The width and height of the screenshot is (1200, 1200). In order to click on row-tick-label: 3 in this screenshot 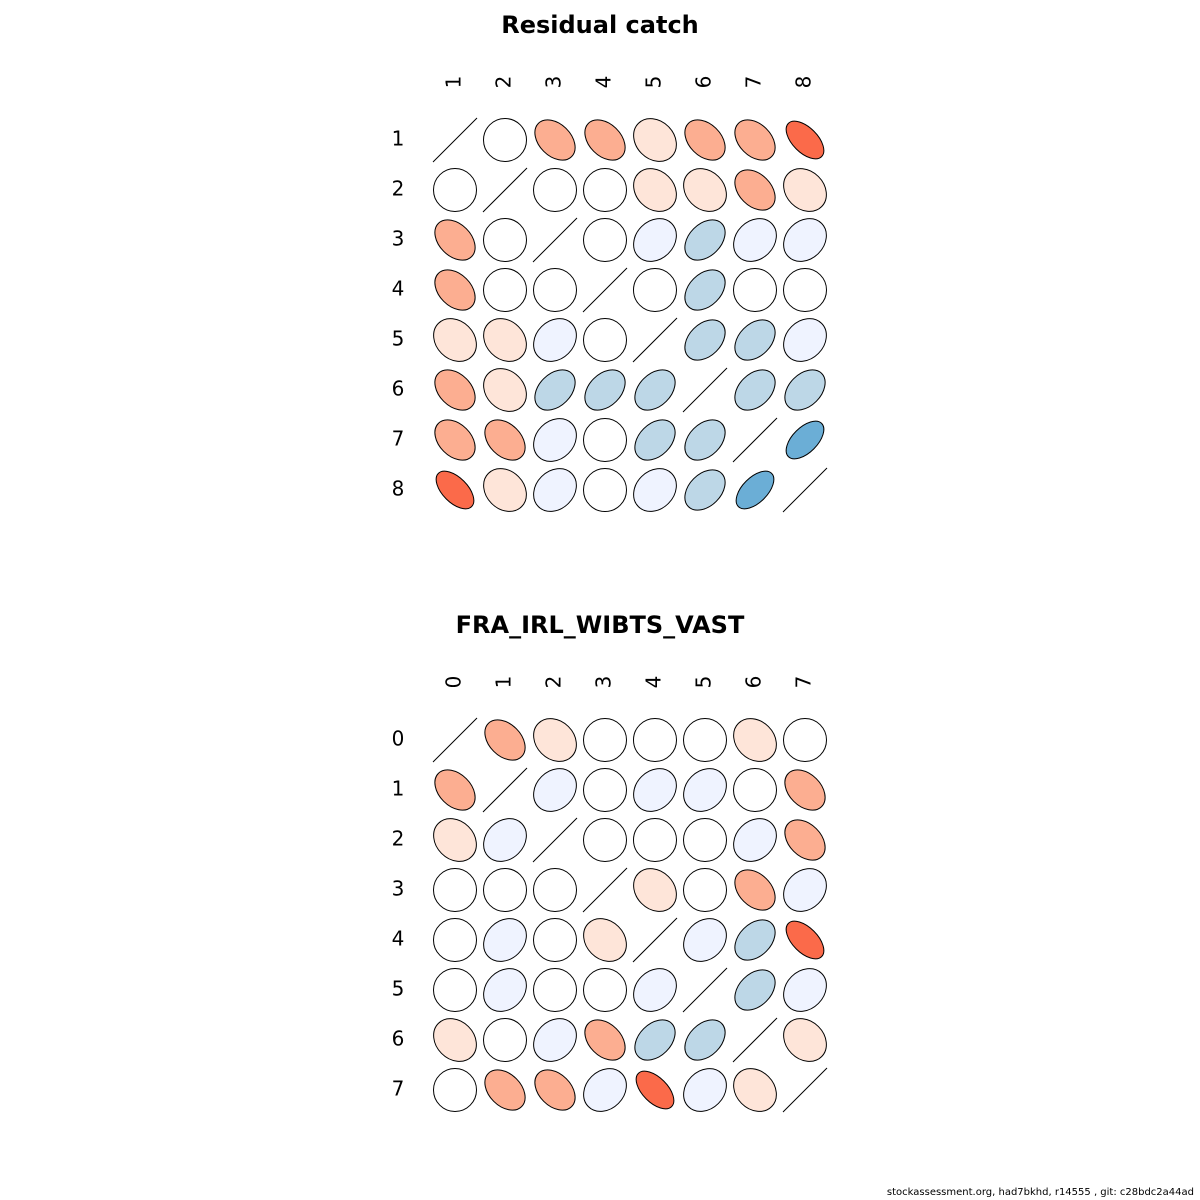, I will do `click(398, 889)`.